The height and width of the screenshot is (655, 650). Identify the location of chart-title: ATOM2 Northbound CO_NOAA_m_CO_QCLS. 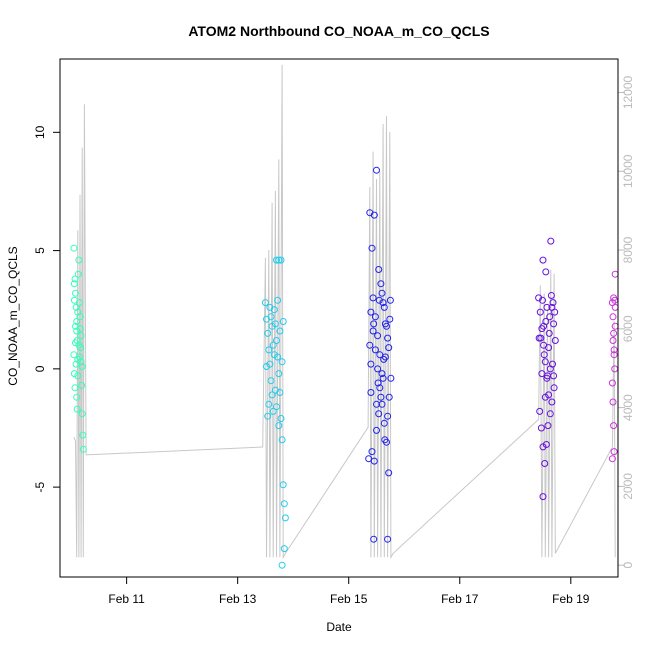
(338, 31).